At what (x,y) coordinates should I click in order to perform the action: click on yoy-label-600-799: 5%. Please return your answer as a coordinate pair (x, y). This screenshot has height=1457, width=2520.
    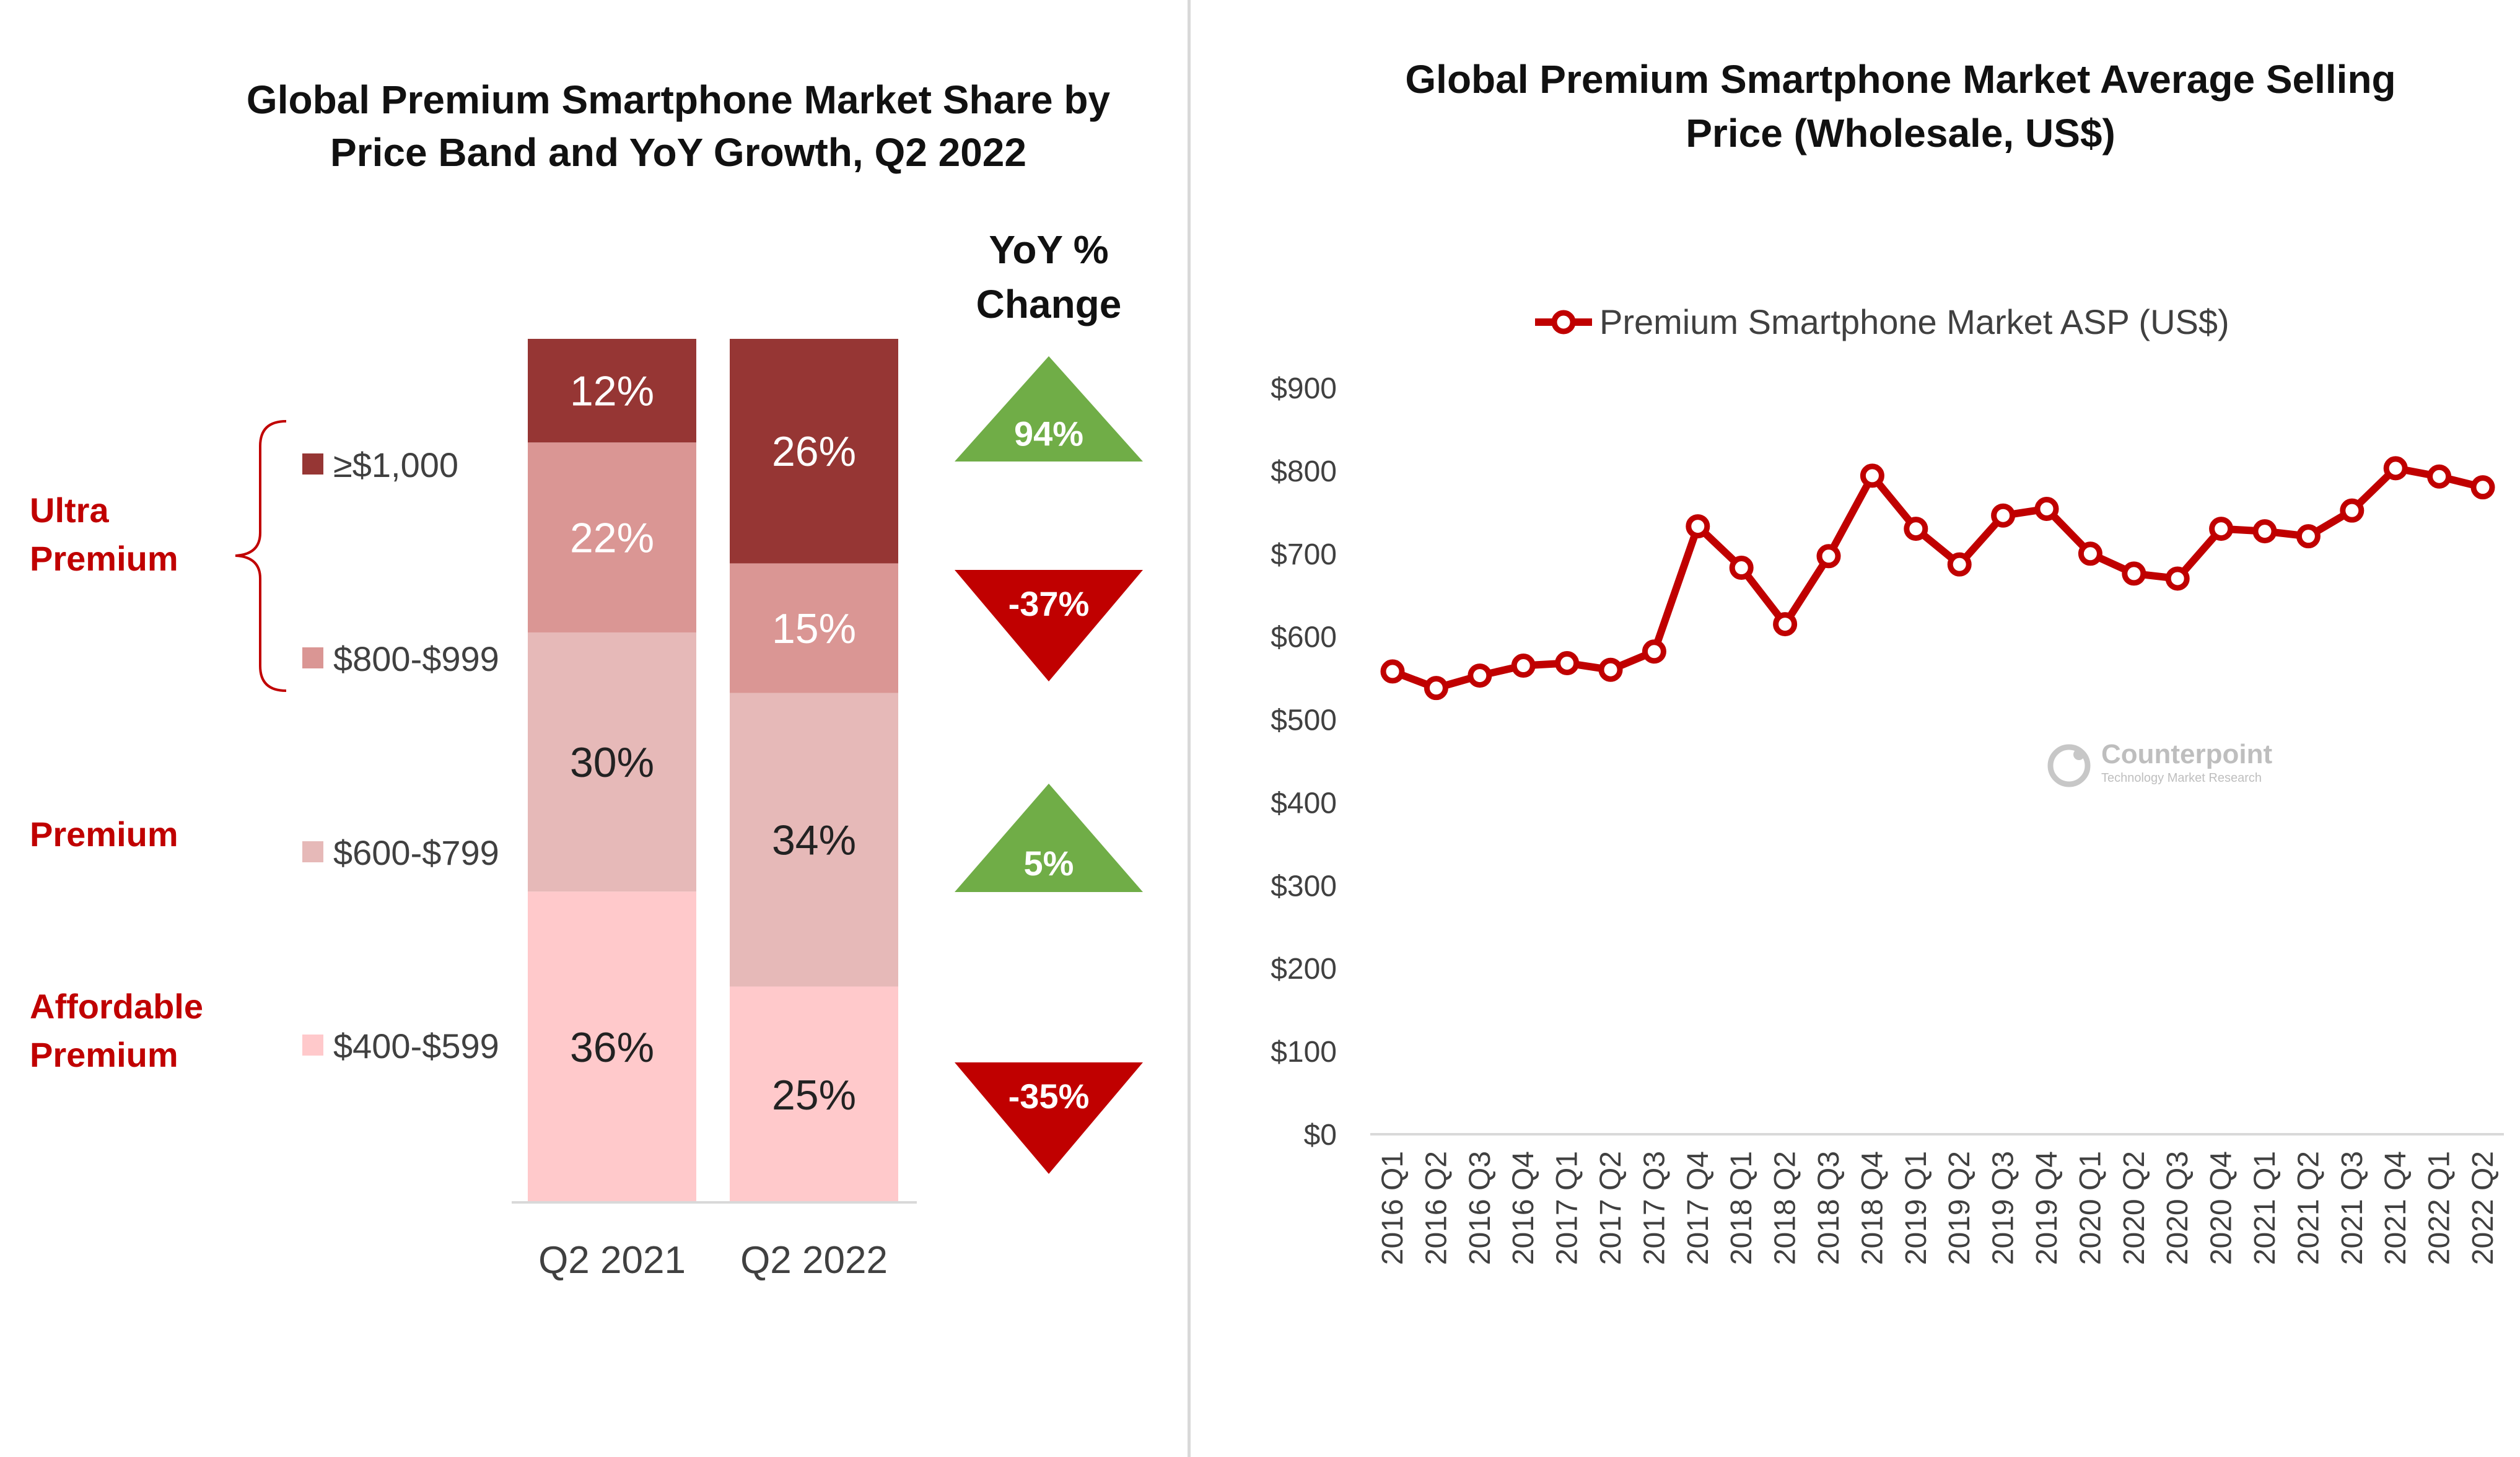
    Looking at the image, I should click on (1049, 864).